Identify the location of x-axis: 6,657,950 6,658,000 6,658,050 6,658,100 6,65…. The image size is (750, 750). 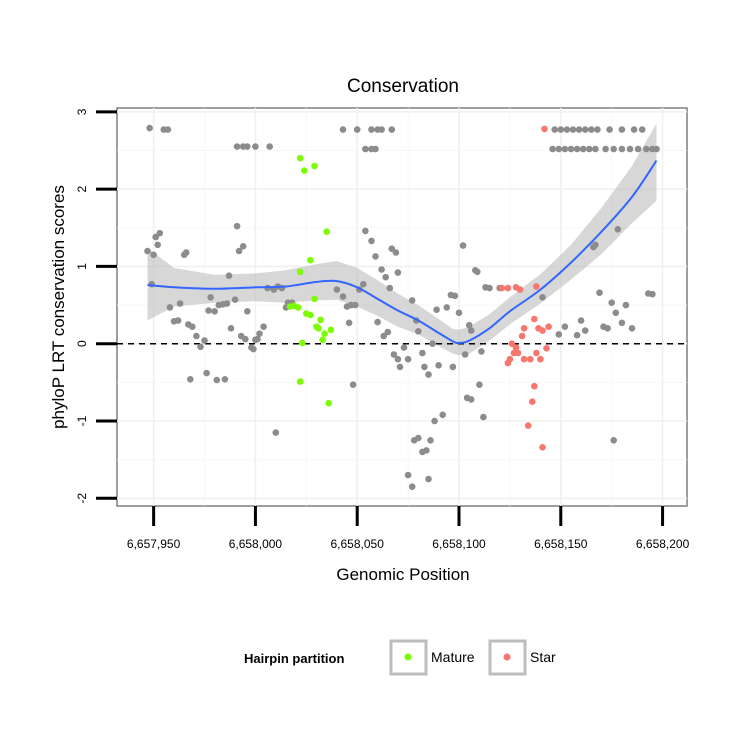
(408, 528).